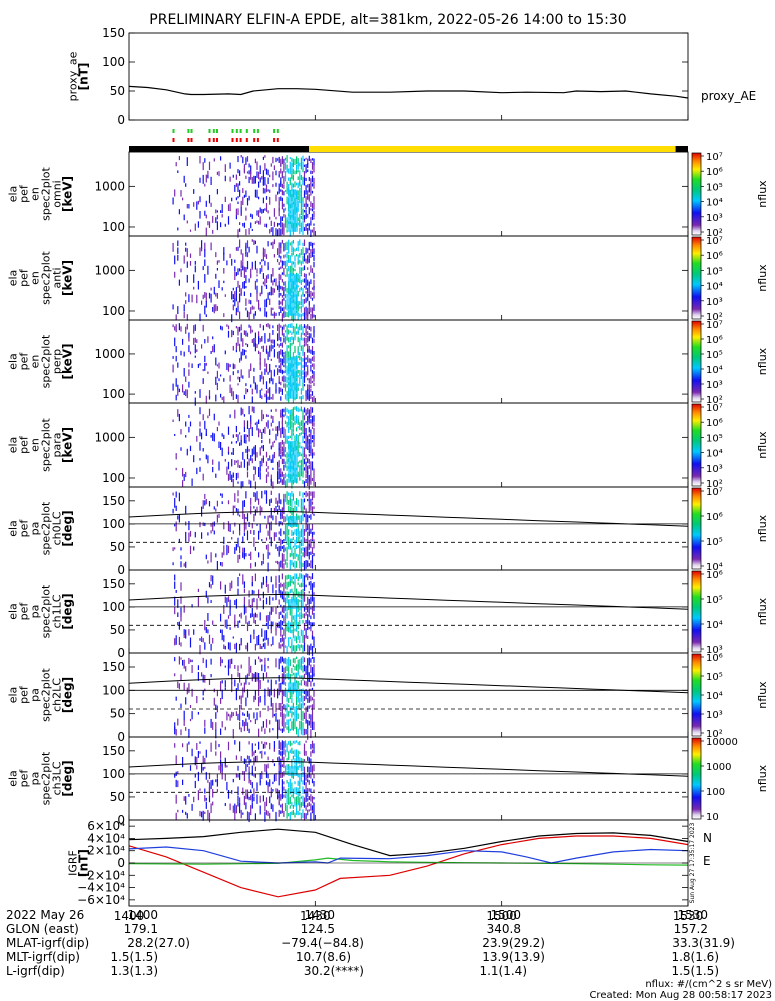  What do you see at coordinates (68, 528) in the screenshot?
I see `panel-ylabel: [deg]` at bounding box center [68, 528].